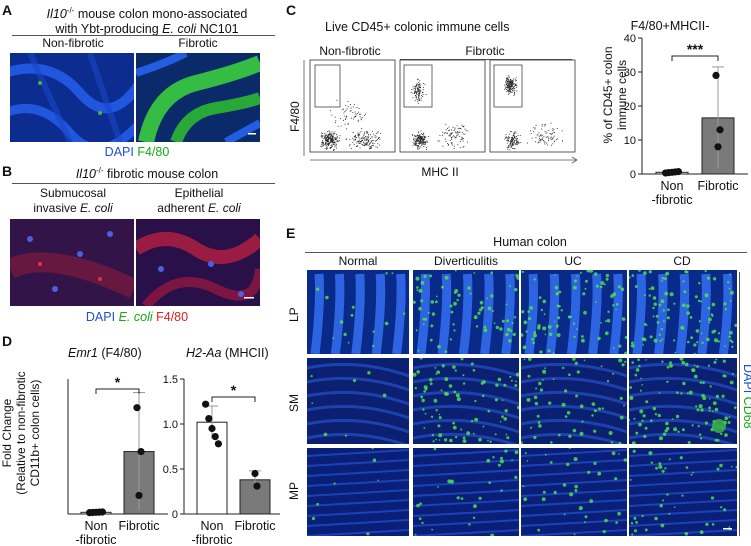  Describe the element at coordinates (294, 314) in the screenshot. I see `panel-e-row-lp: LP` at that location.